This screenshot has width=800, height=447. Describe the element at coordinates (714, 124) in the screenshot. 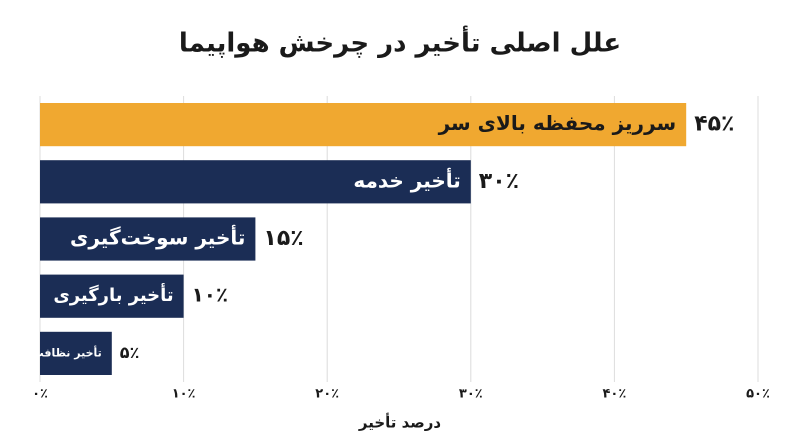

I see `value-label: ۴۵٪` at that location.